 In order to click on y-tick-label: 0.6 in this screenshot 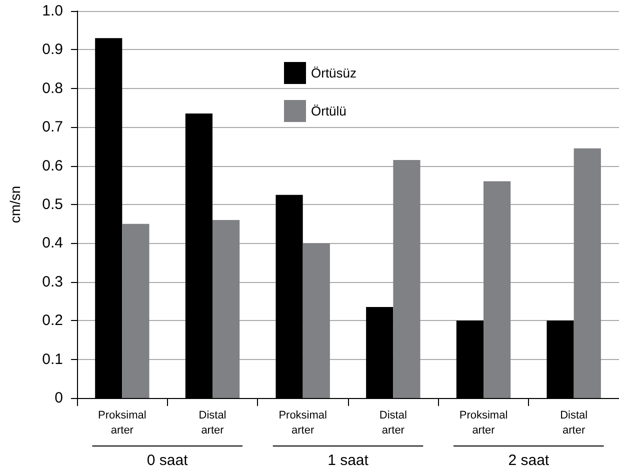, I will do `click(52, 165)`.